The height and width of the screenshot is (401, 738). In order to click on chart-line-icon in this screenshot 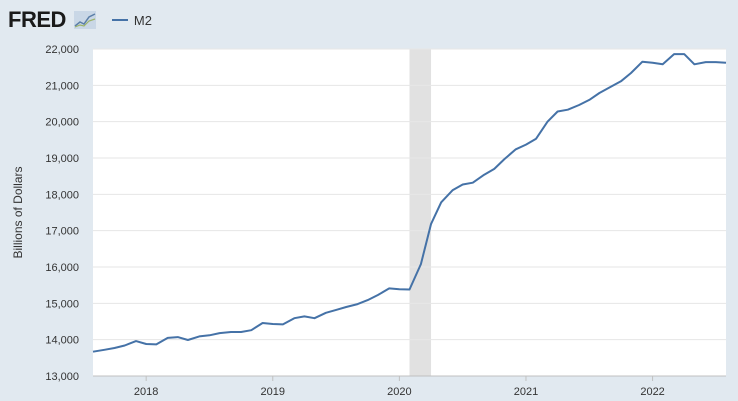, I will do `click(84, 20)`.